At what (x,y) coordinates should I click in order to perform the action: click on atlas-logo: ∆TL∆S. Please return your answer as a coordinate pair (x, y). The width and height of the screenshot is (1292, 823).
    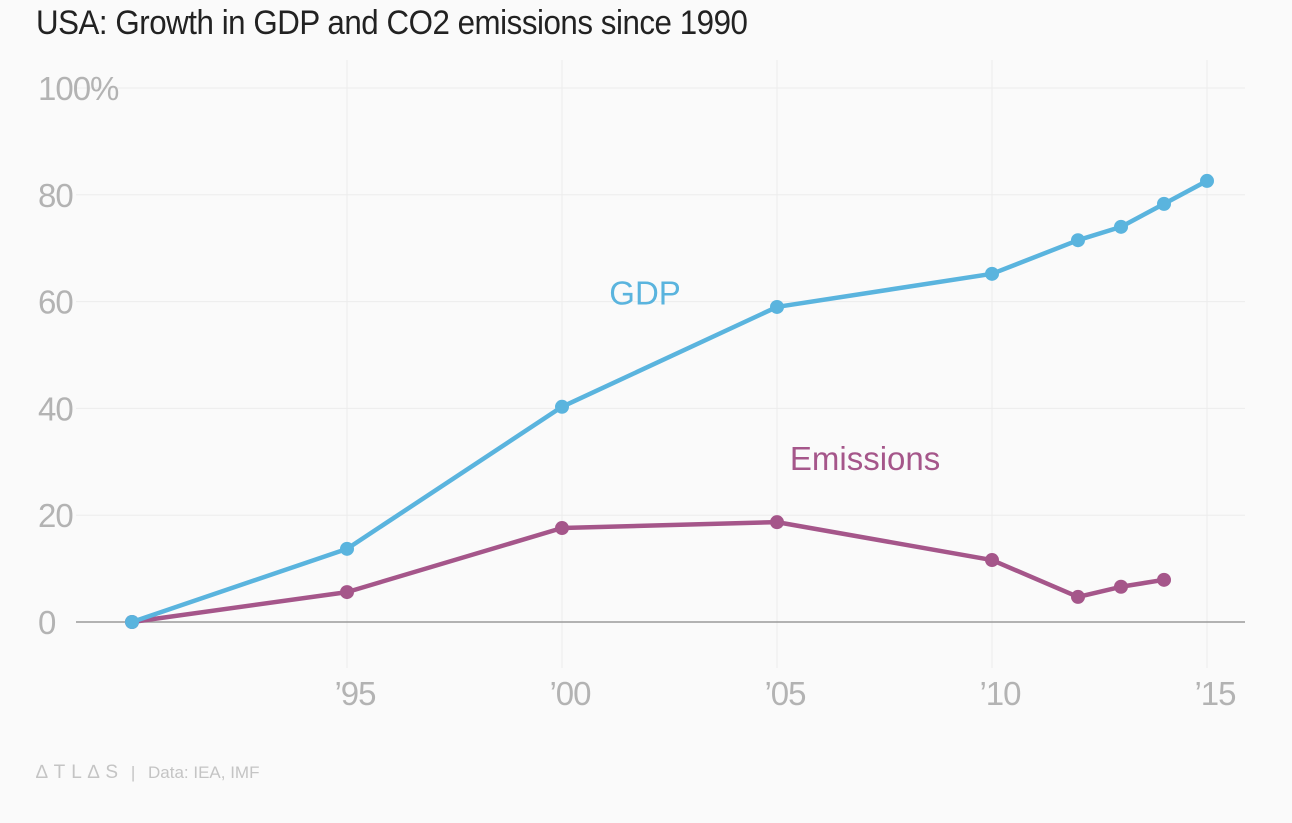
    Looking at the image, I should click on (80, 772).